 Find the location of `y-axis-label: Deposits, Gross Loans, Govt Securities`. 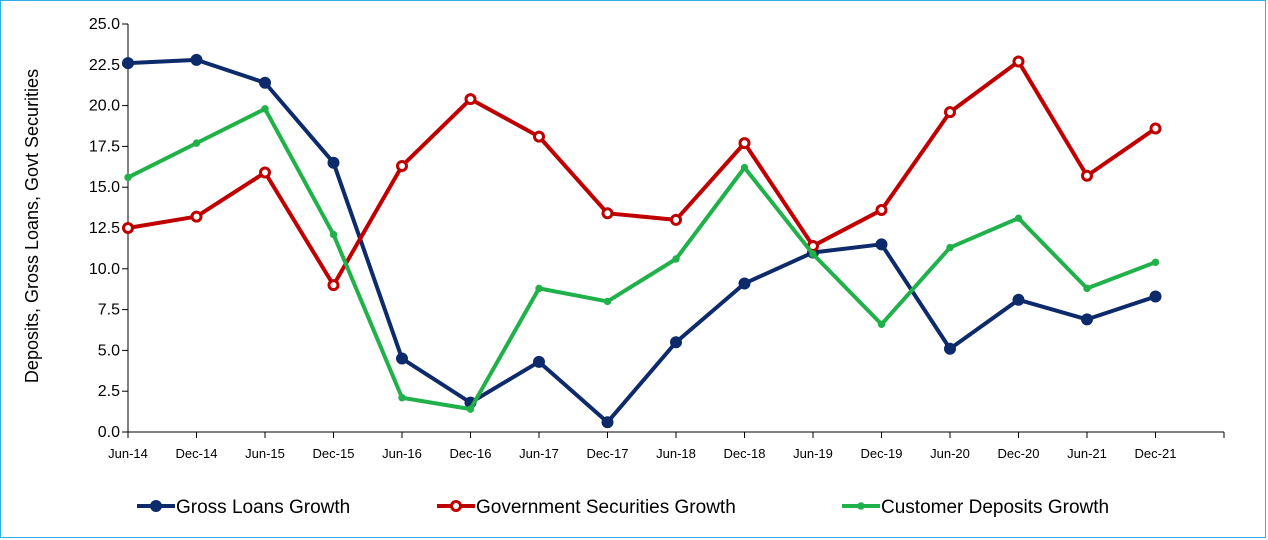

y-axis-label: Deposits, Gross Loans, Govt Securities is located at coordinates (32, 226).